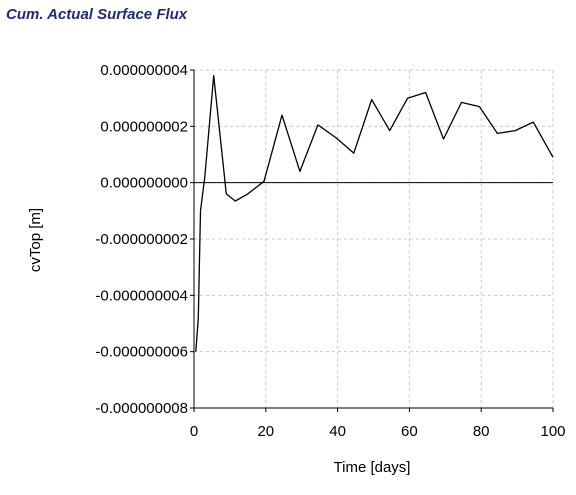 Image resolution: width=576 pixels, height=495 pixels. I want to click on x-tick-label: 20, so click(265, 431).